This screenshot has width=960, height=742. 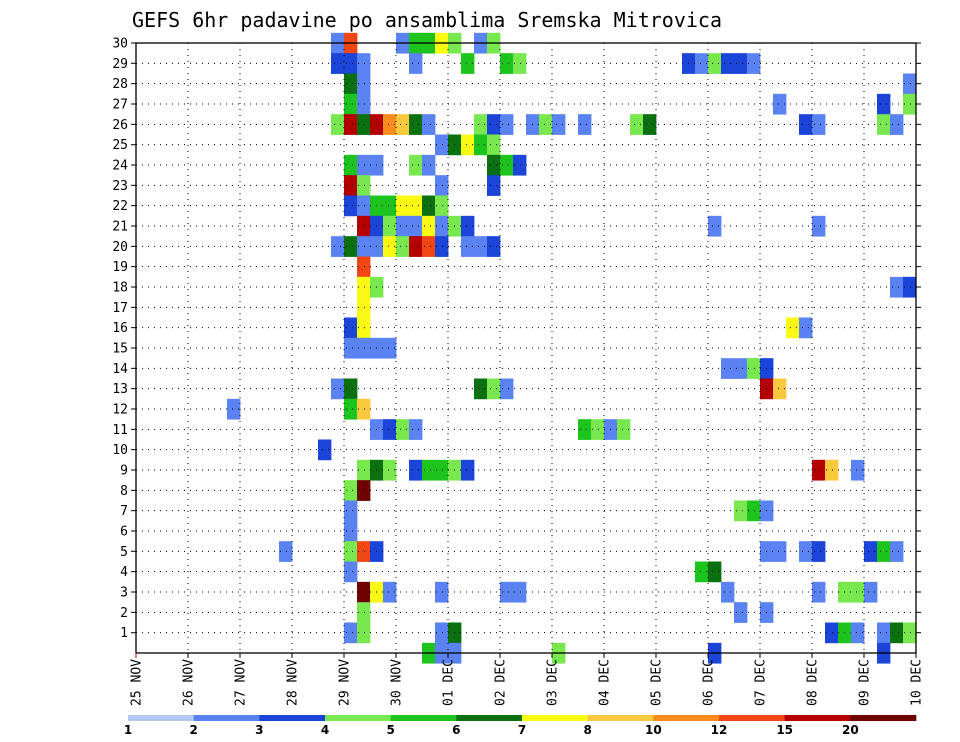 I want to click on x-tick-label: 03 DEC, so click(x=553, y=682).